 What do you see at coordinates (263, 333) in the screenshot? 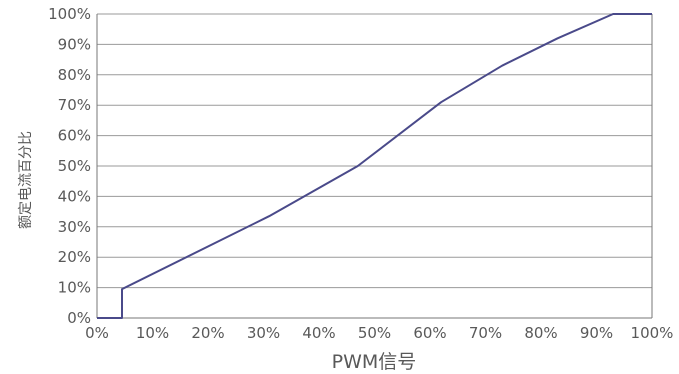
I see `x-tick-label: 30%` at bounding box center [263, 333].